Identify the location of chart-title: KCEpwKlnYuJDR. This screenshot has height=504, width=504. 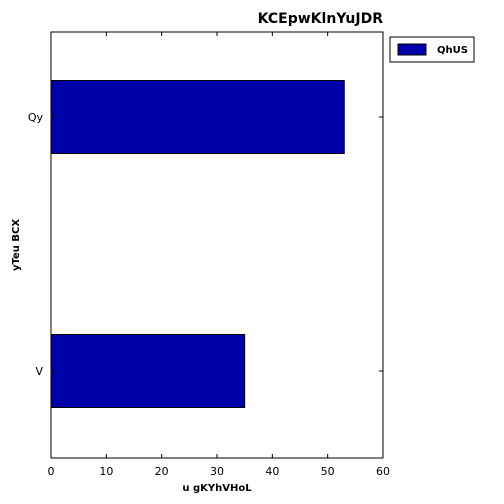
(321, 19).